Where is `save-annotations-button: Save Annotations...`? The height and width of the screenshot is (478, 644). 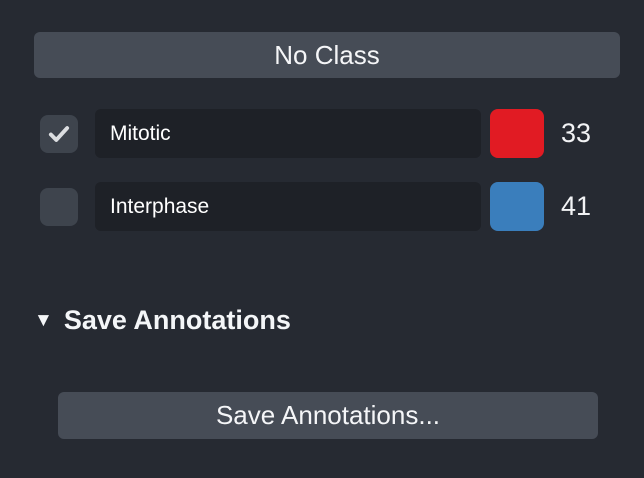
save-annotations-button: Save Annotations... is located at coordinates (328, 415).